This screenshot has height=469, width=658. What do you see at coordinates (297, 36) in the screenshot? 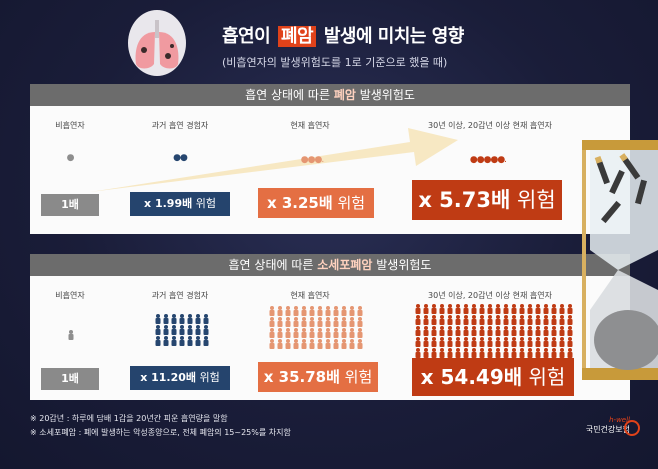
I see `title-highlight: 폐암` at bounding box center [297, 36].